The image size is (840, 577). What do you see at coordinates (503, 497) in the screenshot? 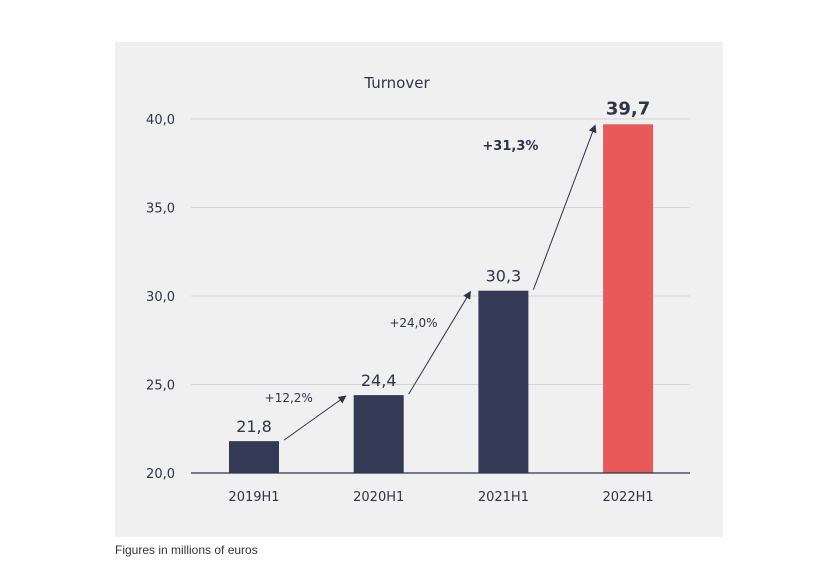
I see `x-tick-label: 2021H1` at bounding box center [503, 497].